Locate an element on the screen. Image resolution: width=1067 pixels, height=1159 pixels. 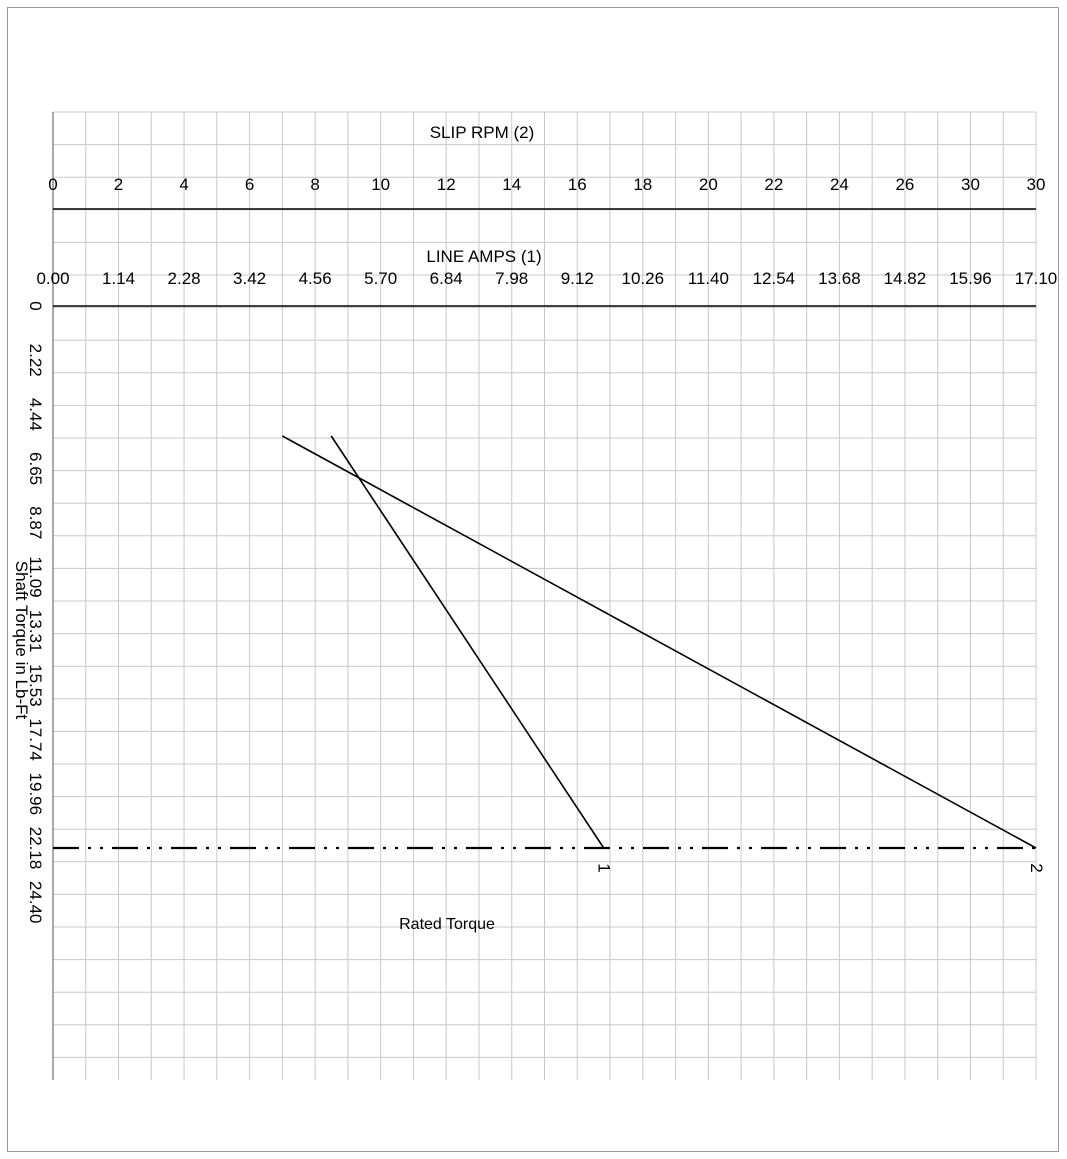
torque-tick-label: 19.96 is located at coordinates (35, 794).